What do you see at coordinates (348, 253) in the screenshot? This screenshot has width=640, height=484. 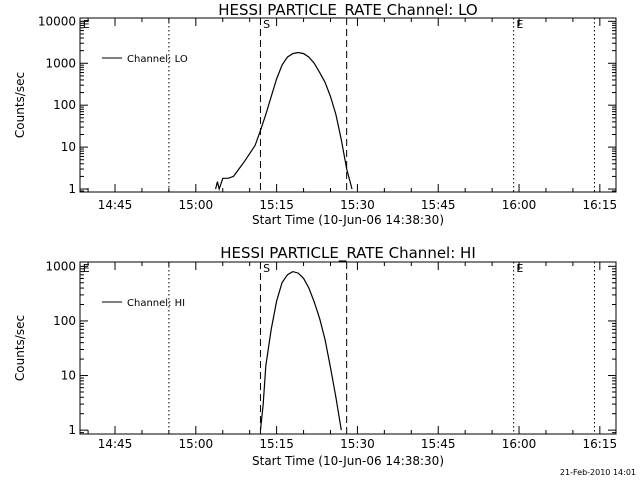 I see `chart-title: HESSI PARTICLE_RATE Channel: HI` at bounding box center [348, 253].